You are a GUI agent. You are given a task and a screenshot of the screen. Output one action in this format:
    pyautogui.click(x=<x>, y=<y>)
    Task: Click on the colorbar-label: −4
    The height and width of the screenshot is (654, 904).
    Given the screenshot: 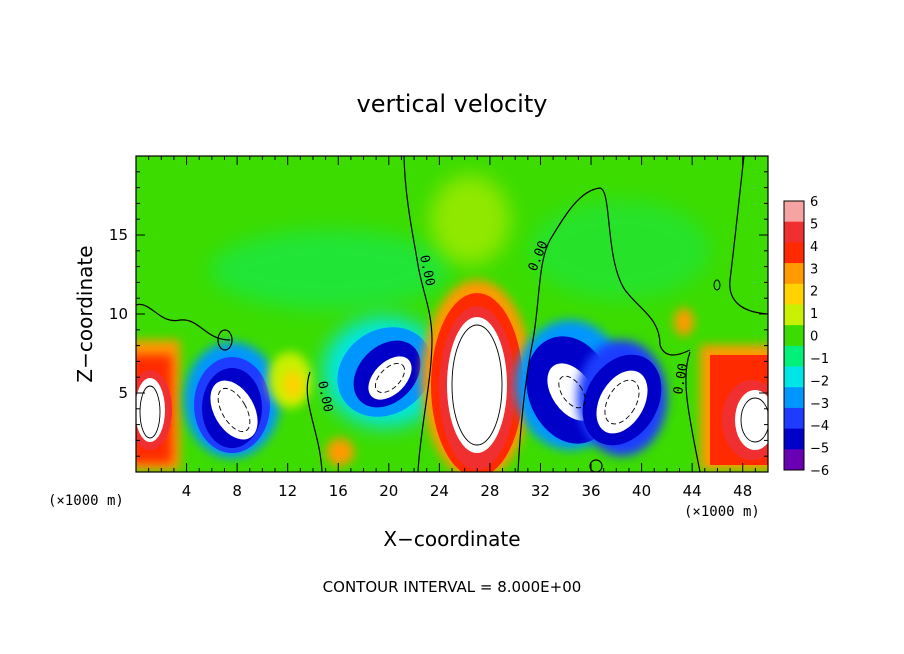 What is the action you would take?
    pyautogui.click(x=819, y=426)
    